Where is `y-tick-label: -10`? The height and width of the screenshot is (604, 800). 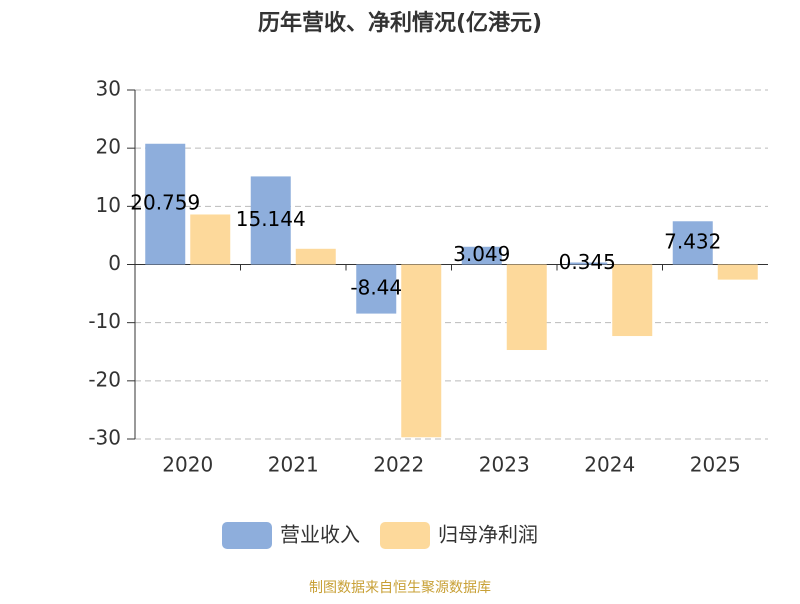
y-tick-label: -10 is located at coordinates (104, 321).